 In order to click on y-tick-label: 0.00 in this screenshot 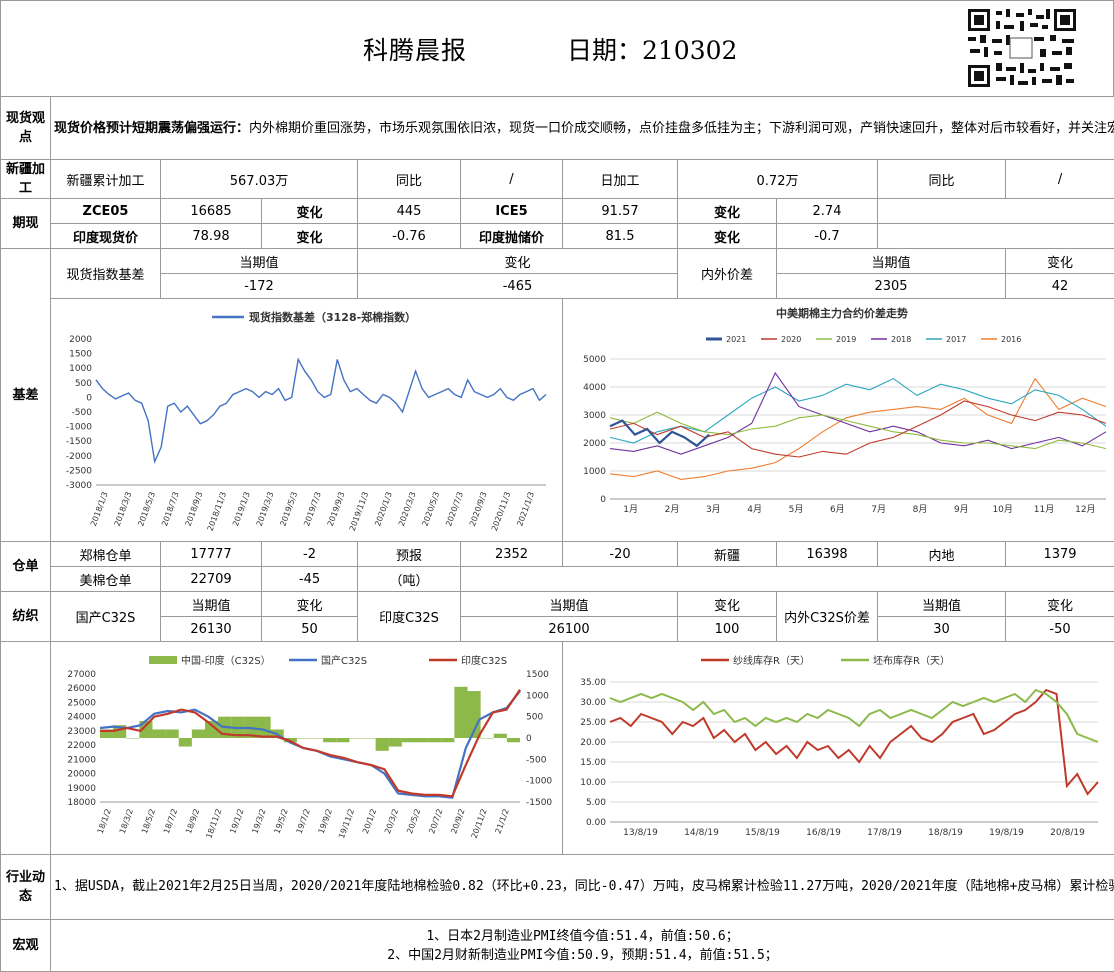, I will do `click(596, 823)`.